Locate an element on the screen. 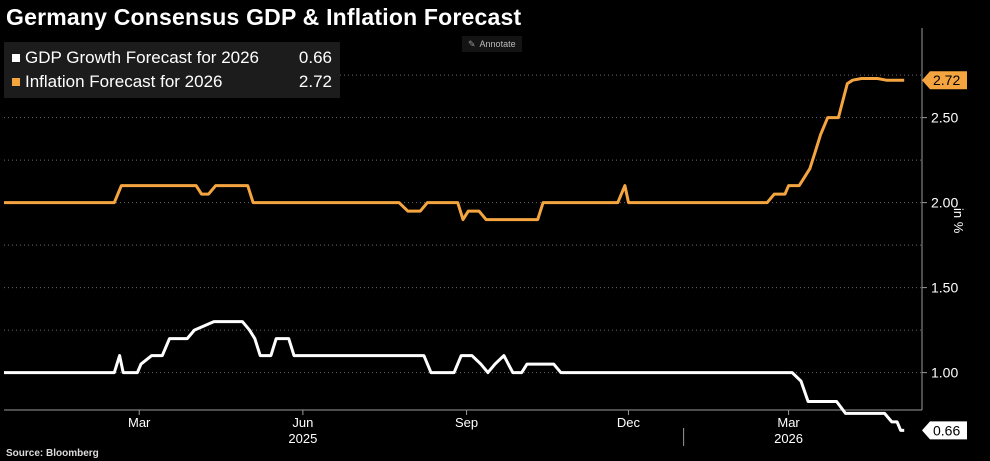 This screenshot has height=461, width=990. legend-label-gdp: GDP Growth Forecast for 2026 is located at coordinates (142, 57).